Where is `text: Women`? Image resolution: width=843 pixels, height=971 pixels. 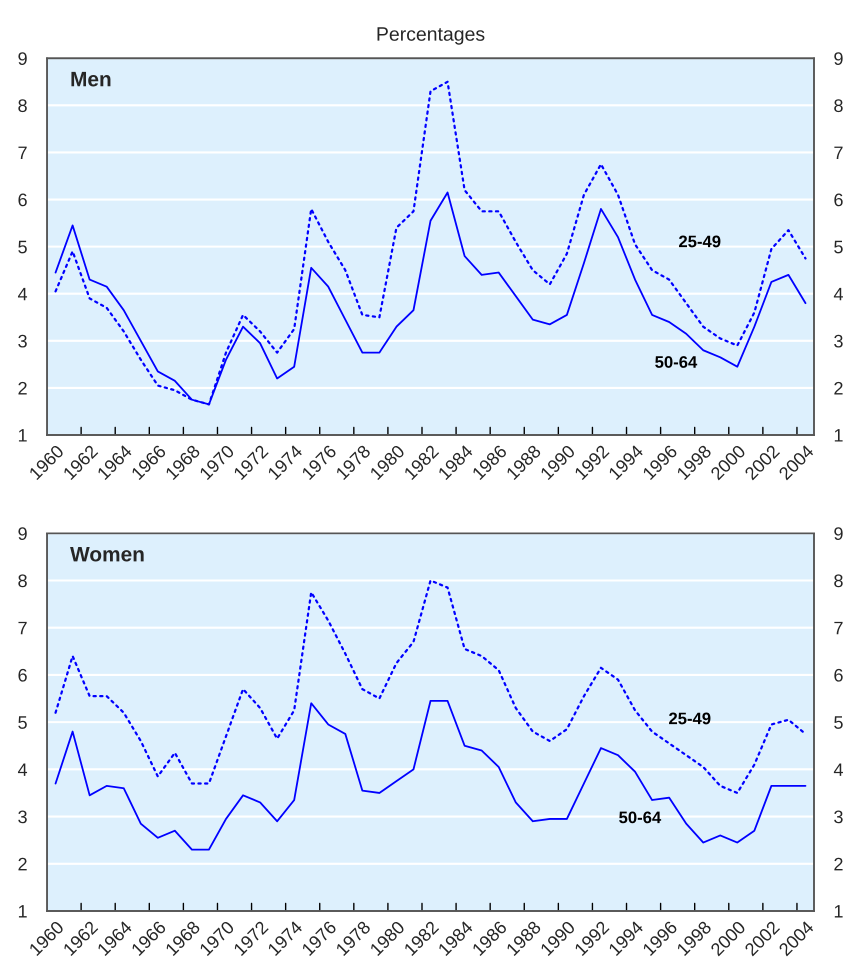 text: Women is located at coordinates (107, 554).